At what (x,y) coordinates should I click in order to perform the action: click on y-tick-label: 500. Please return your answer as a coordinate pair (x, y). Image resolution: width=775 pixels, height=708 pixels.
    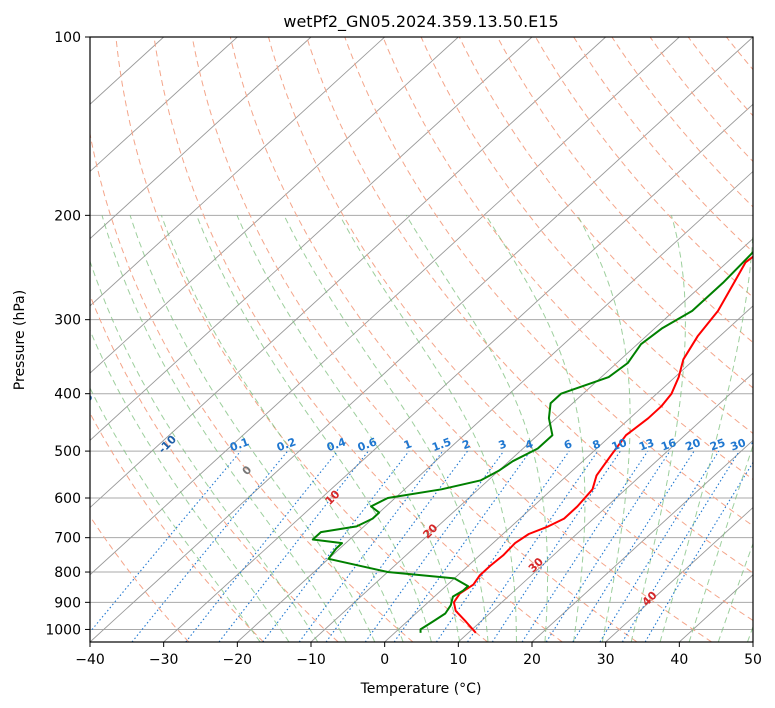
    Looking at the image, I should click on (67, 452).